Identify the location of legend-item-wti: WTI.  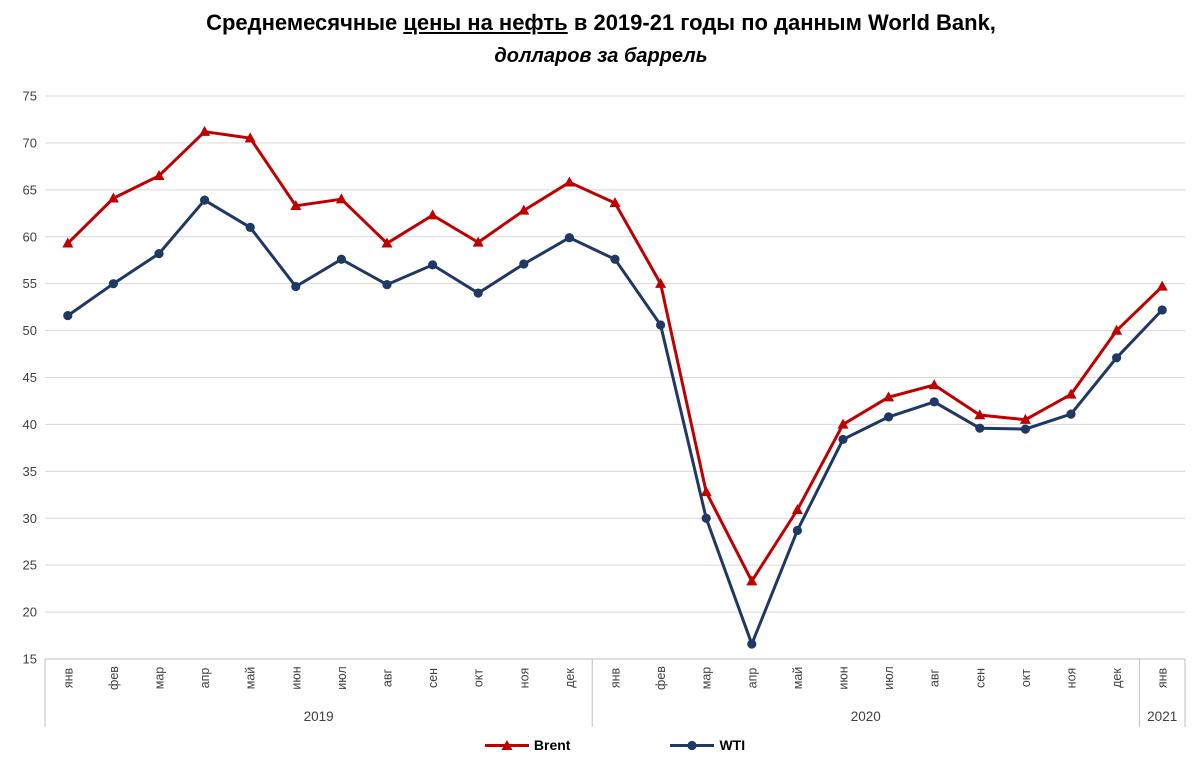
(707, 745).